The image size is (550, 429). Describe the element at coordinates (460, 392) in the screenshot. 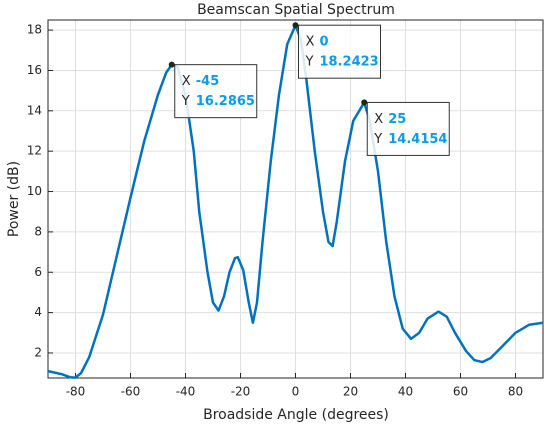

I see `x-tick-label: 60` at that location.